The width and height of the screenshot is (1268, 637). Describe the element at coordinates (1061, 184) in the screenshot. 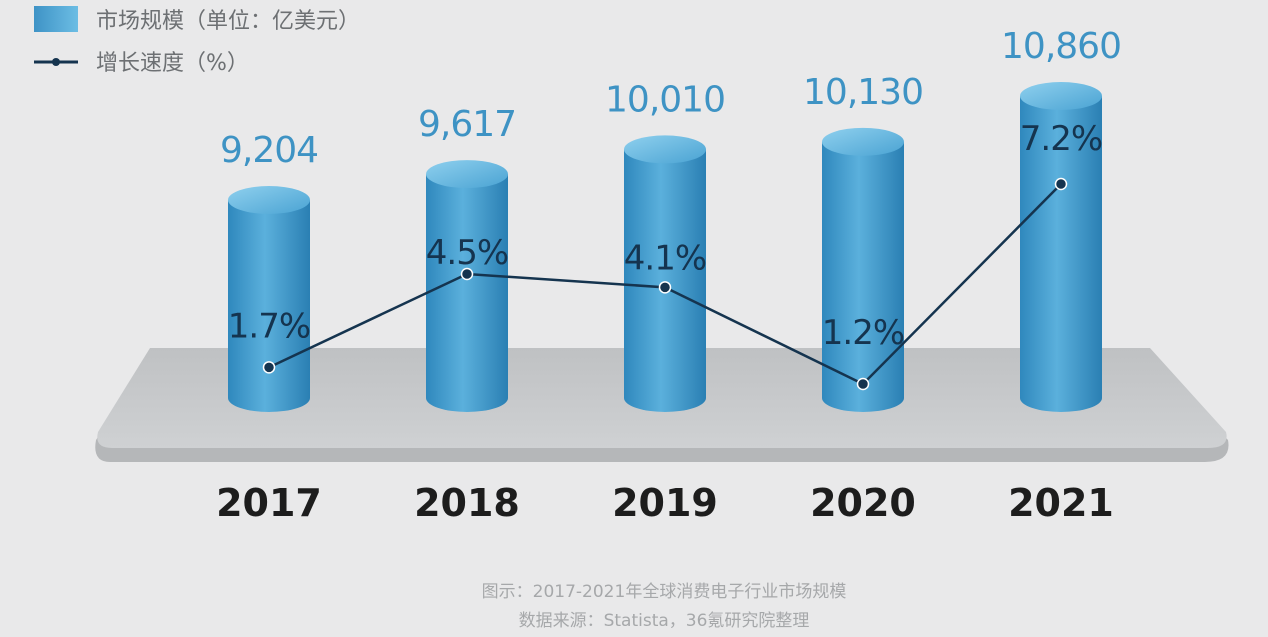

I see `growth-marker-2021` at that location.